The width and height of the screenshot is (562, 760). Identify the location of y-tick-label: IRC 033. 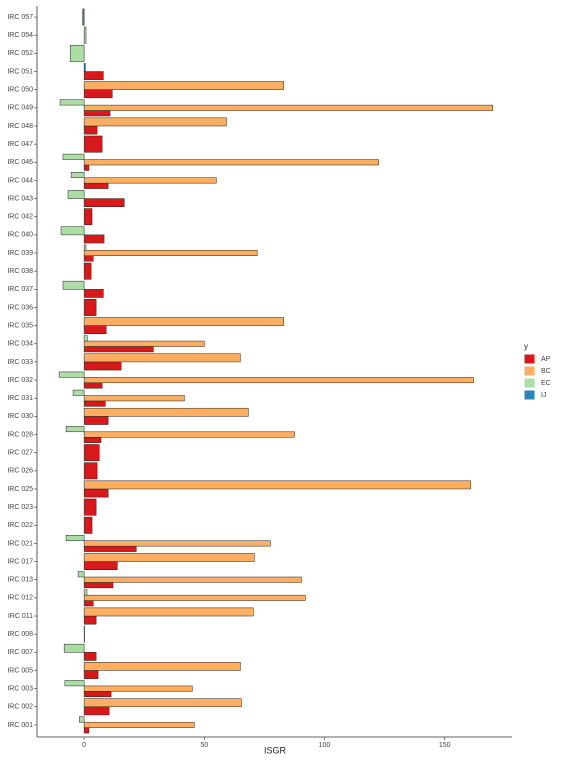
(20, 362).